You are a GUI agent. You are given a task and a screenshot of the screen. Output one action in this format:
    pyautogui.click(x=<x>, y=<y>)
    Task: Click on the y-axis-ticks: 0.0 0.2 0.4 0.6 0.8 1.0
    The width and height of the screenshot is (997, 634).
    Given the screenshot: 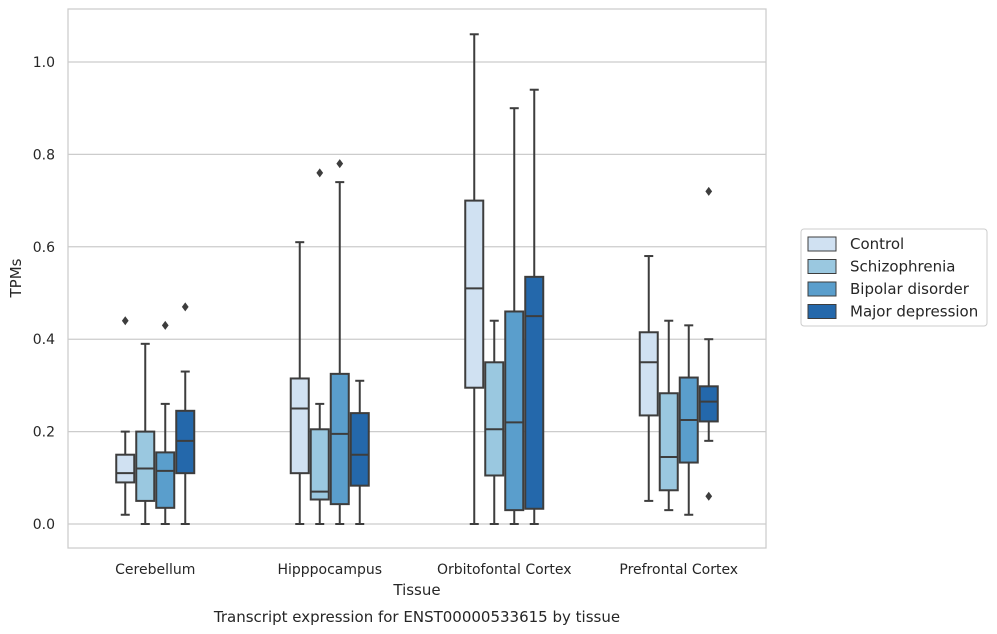 What is the action you would take?
    pyautogui.click(x=44, y=294)
    